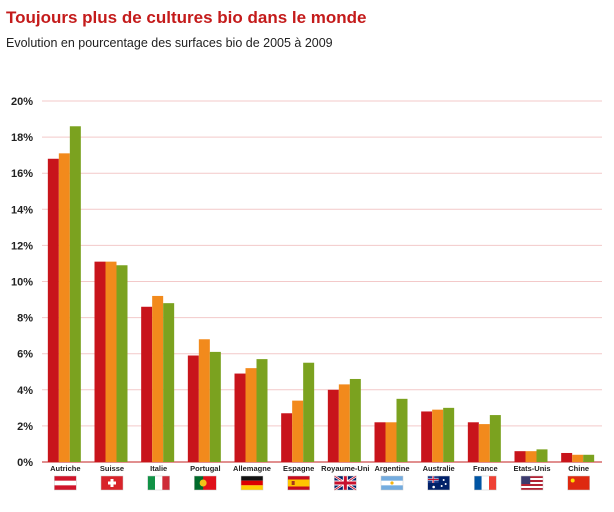 The width and height of the screenshot is (614, 512). What do you see at coordinates (158, 483) in the screenshot?
I see `italy-flag` at bounding box center [158, 483].